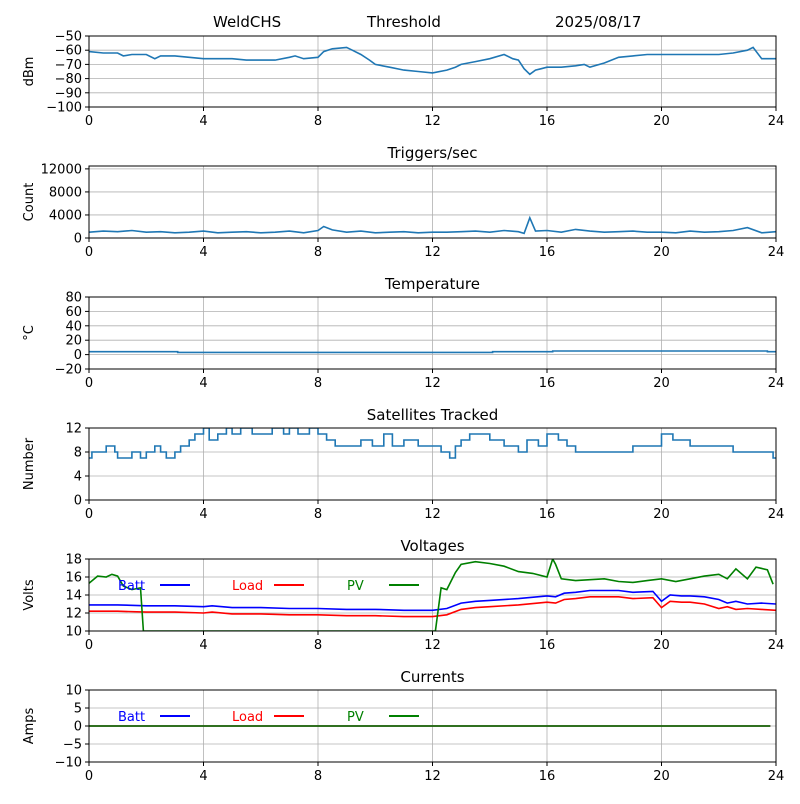 Image resolution: width=800 pixels, height=804 pixels. I want to click on y-tick-label: 4, so click(78, 477).